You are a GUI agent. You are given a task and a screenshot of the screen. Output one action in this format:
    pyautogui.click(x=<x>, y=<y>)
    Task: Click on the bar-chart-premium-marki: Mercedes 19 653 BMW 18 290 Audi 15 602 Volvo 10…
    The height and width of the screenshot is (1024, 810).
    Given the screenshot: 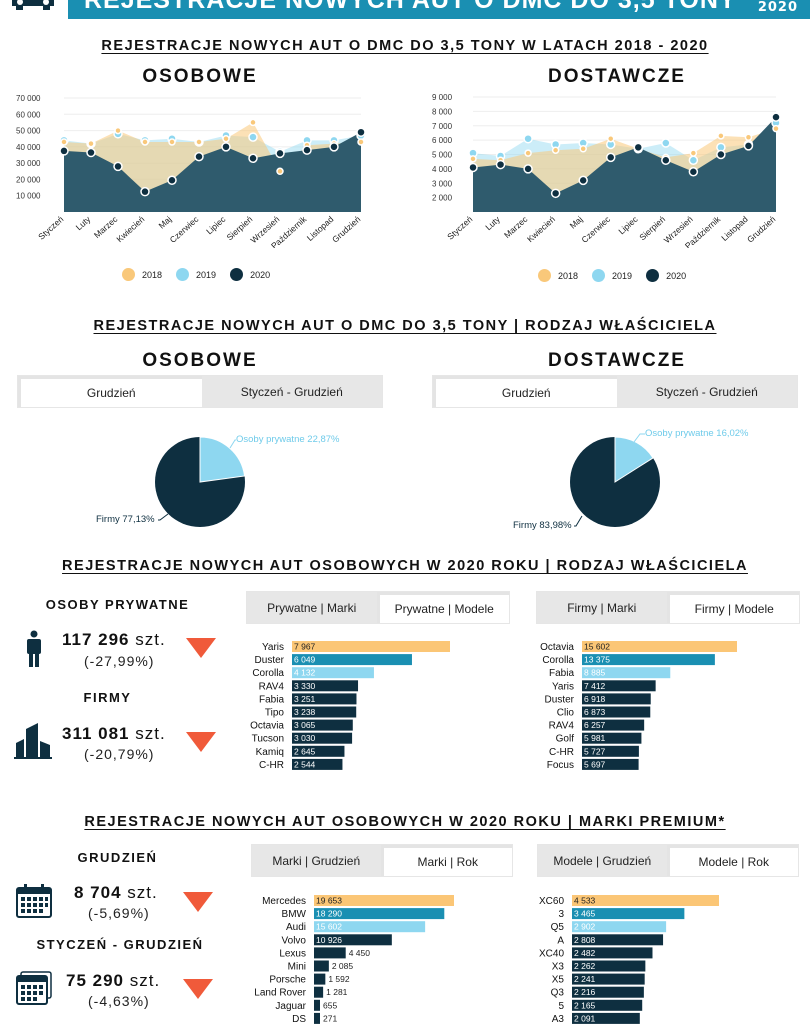 What is the action you would take?
    pyautogui.click(x=354, y=959)
    